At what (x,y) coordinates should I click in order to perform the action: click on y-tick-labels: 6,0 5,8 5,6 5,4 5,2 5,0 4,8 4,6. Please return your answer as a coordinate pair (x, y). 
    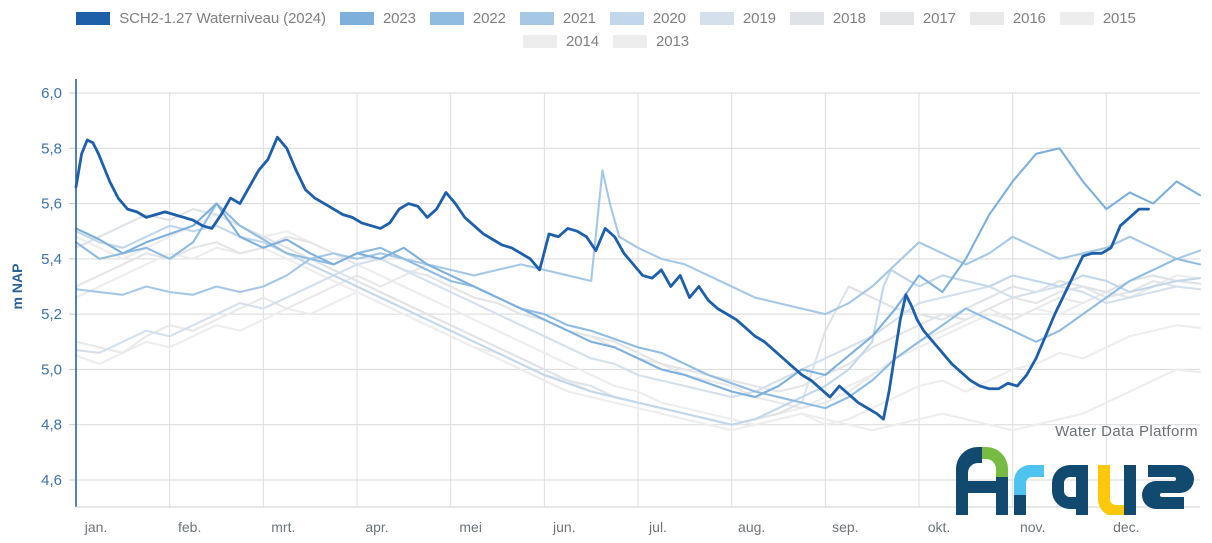
    Looking at the image, I should click on (51, 287).